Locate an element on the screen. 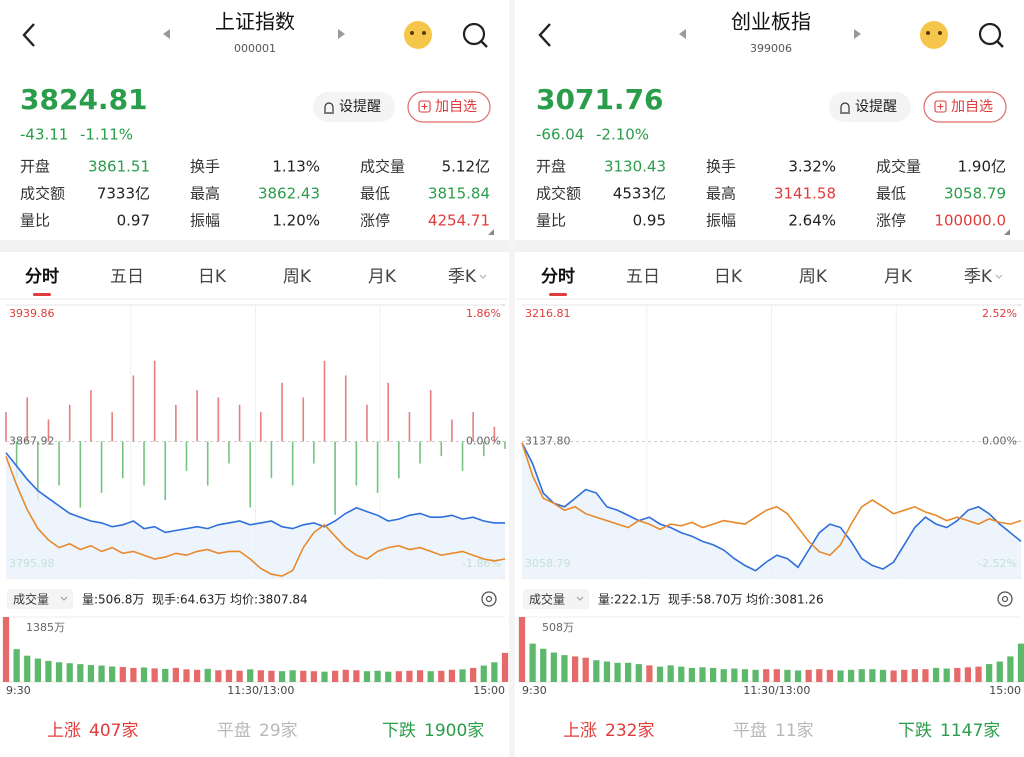 This screenshot has width=1024, height=757. watch-label: 加自选 is located at coordinates (972, 107).